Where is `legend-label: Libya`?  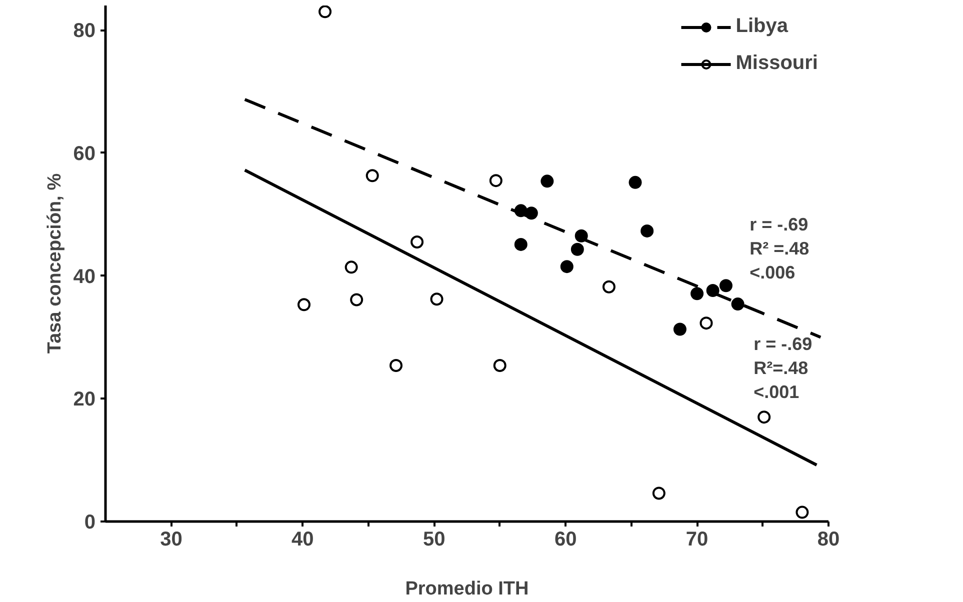
legend-label: Libya is located at coordinates (762, 26).